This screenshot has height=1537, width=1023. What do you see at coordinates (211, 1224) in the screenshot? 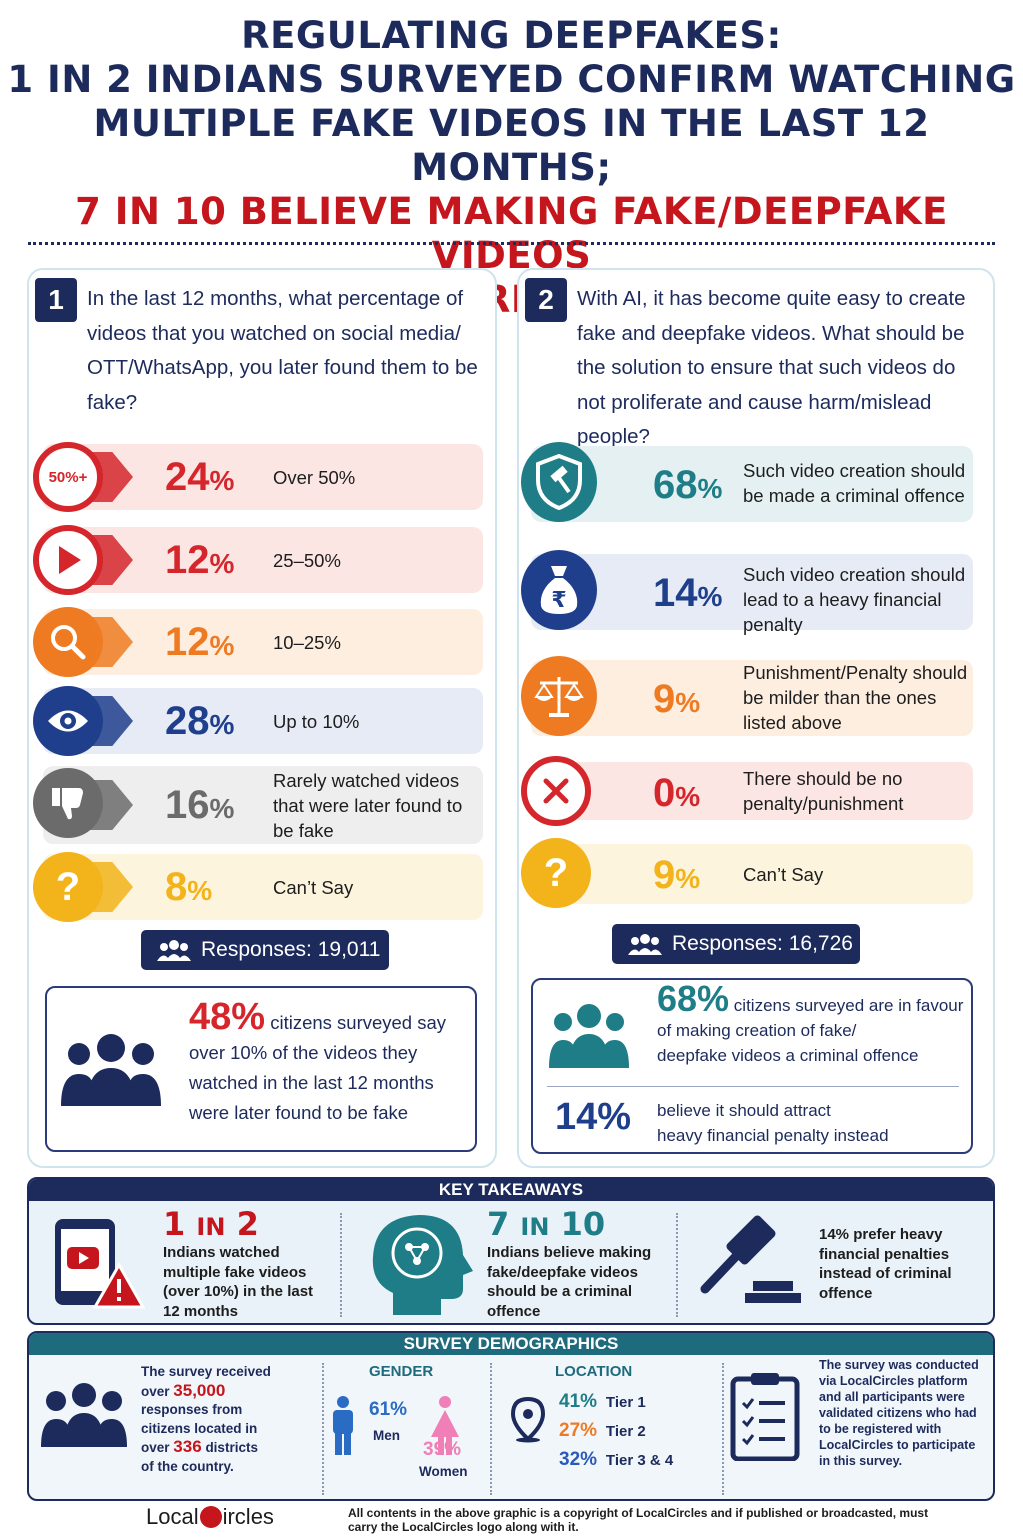
I see `takeaway-1-stat: 1 IN 2` at bounding box center [211, 1224].